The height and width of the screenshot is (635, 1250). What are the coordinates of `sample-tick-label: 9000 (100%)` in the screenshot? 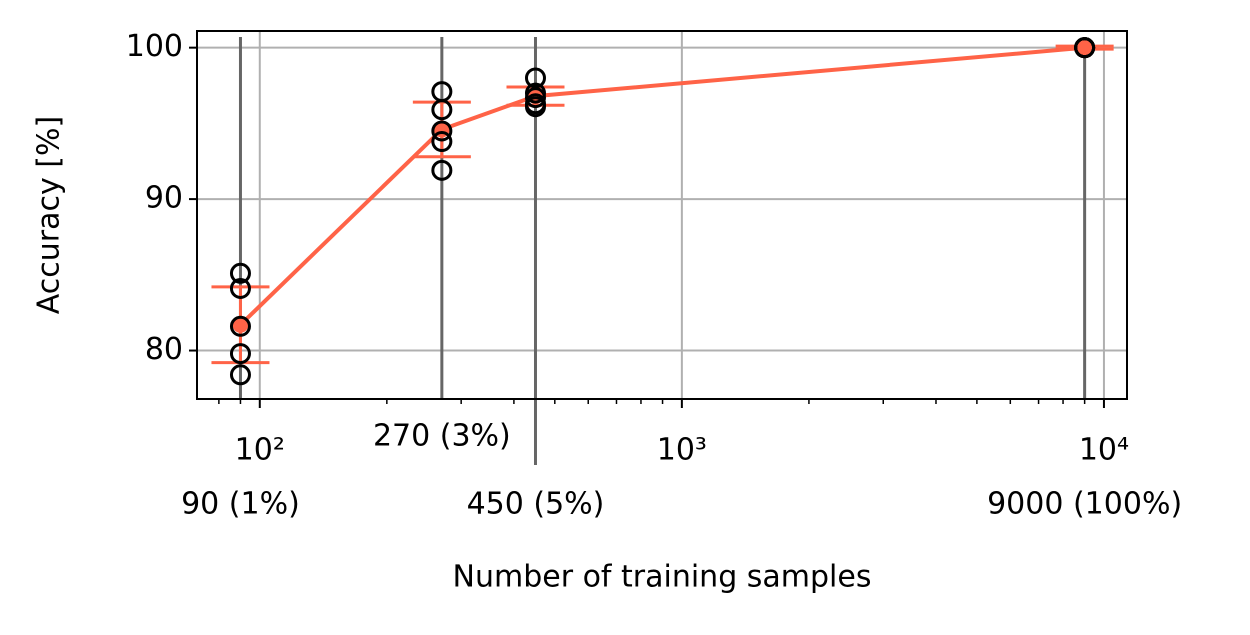 It's located at (1084, 504).